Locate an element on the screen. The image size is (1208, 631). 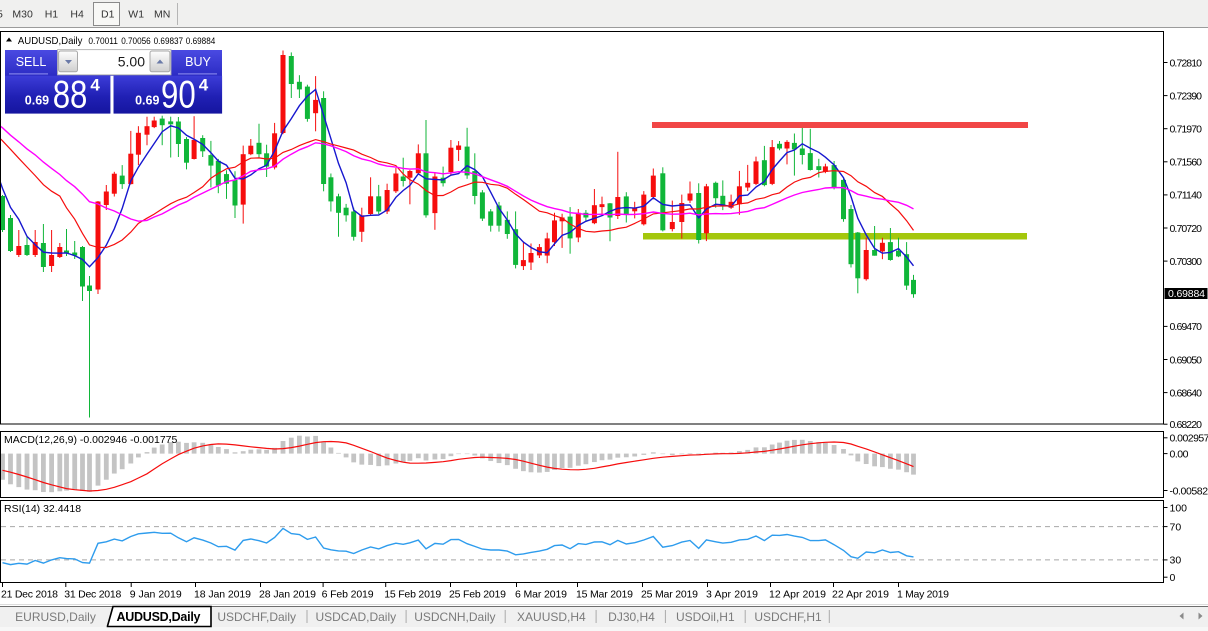
svg-text: 0.68220 is located at coordinates (1186, 425).